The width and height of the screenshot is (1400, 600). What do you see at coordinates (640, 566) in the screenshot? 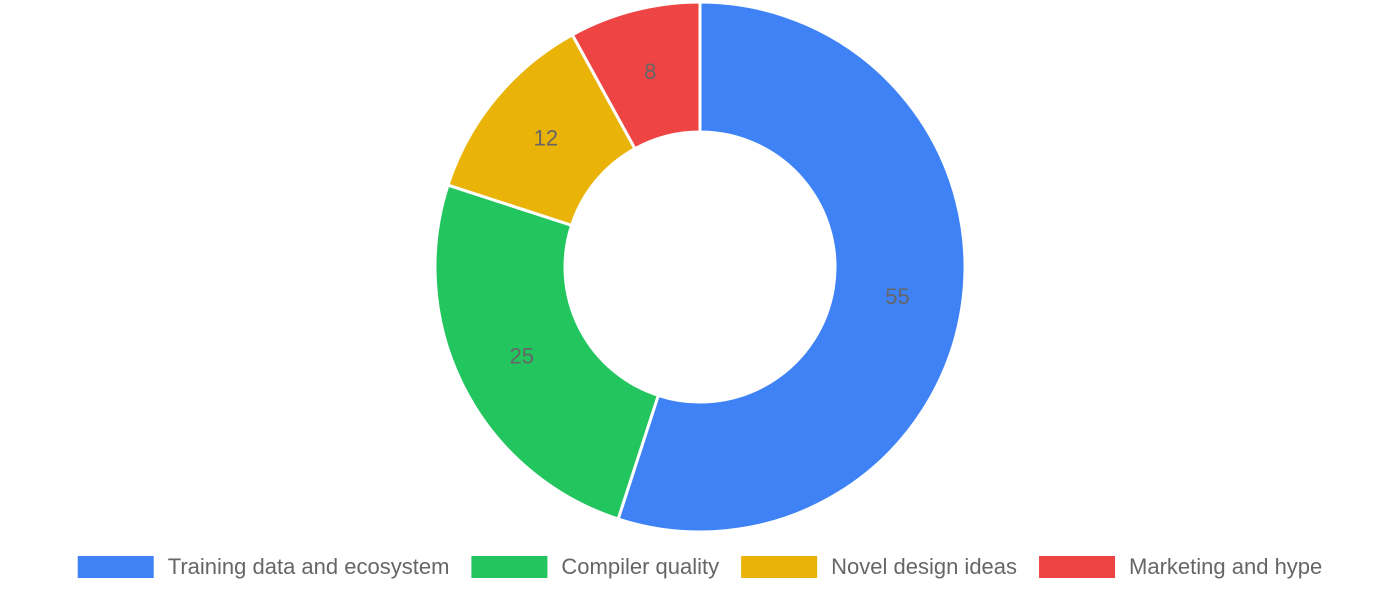
I see `legend-label: Compiler quality` at bounding box center [640, 566].